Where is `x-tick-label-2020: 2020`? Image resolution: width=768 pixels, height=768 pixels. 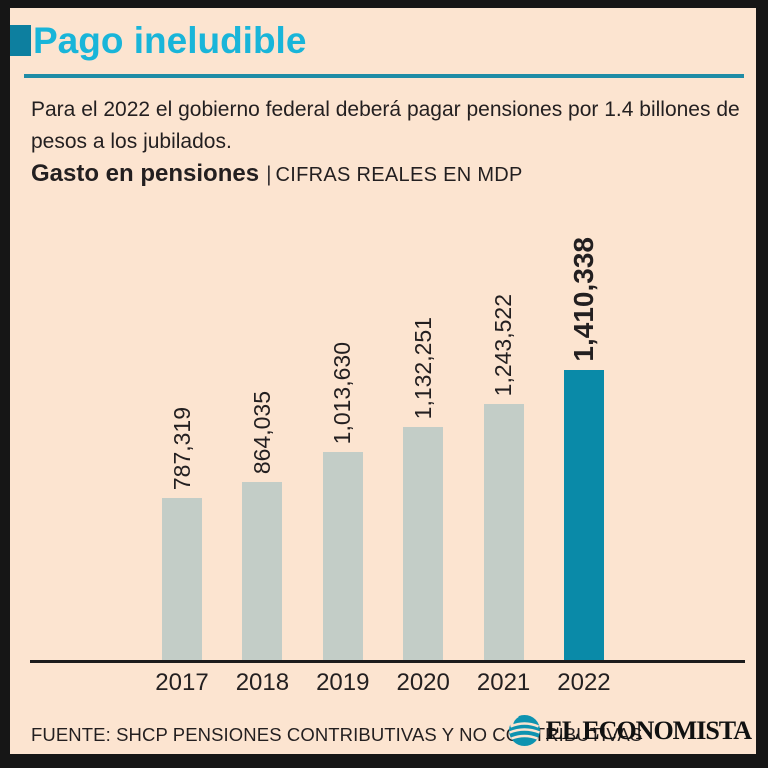
x-tick-label-2020: 2020 is located at coordinates (423, 682).